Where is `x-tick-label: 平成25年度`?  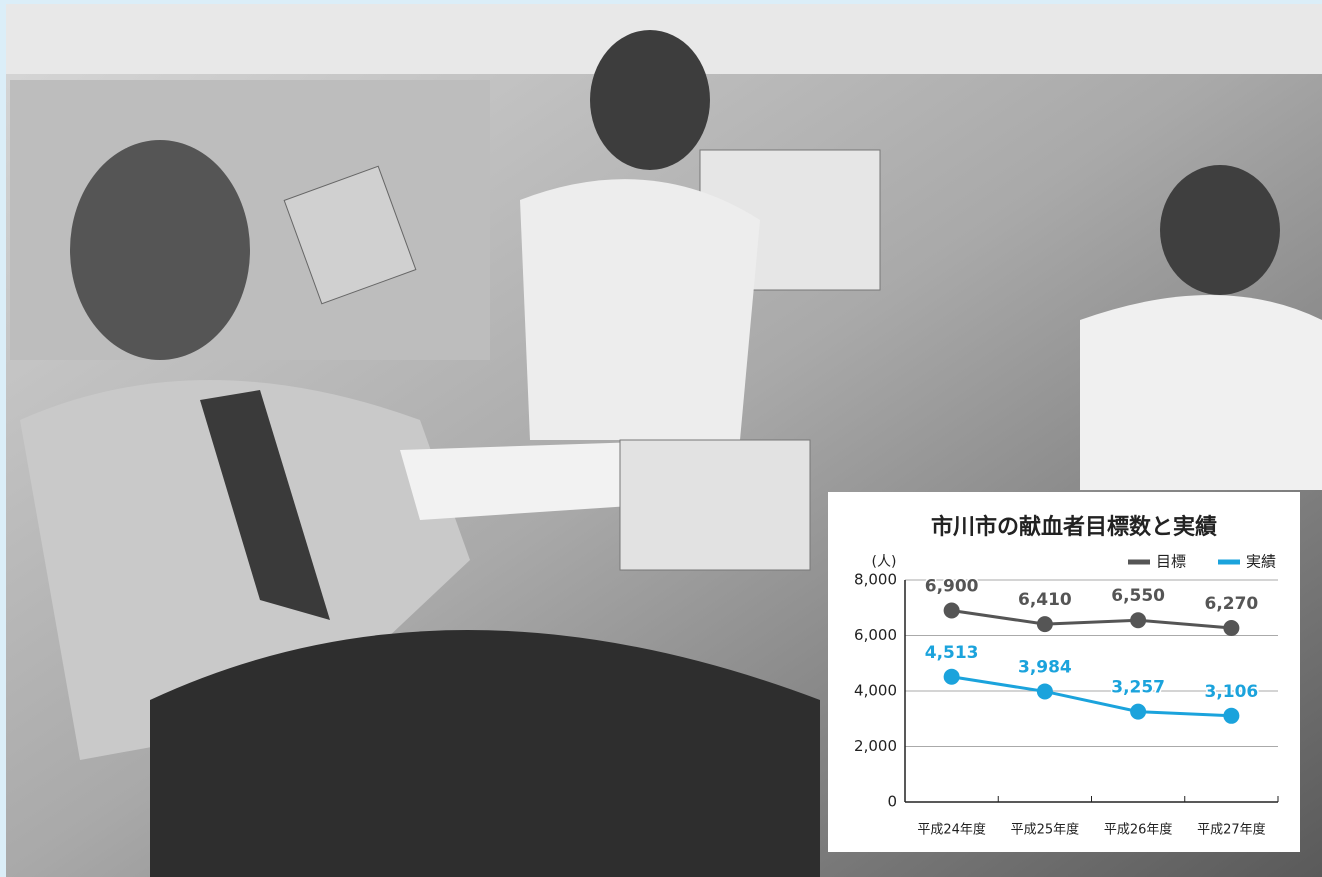 x-tick-label: 平成25年度 is located at coordinates (1045, 830).